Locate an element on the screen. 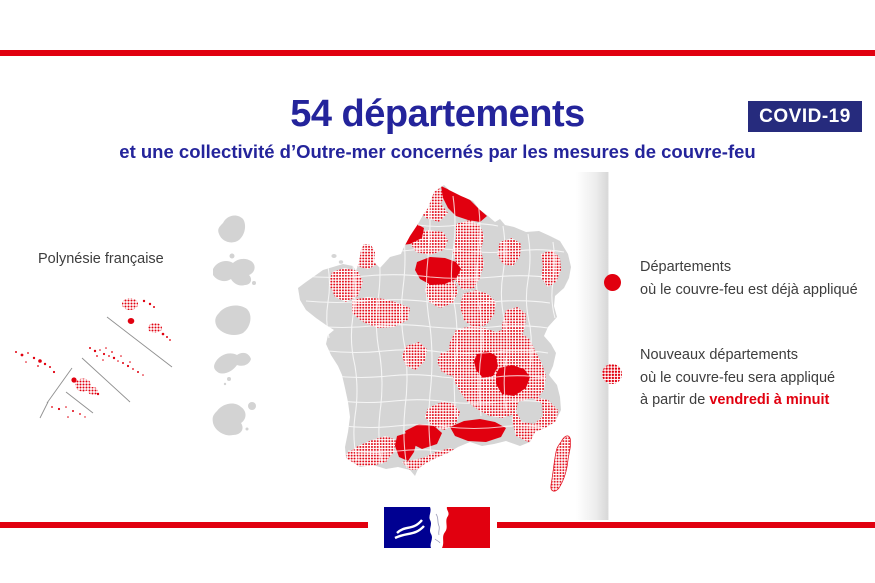 The image size is (875, 583). profile-face-strokes is located at coordinates (437, 528).